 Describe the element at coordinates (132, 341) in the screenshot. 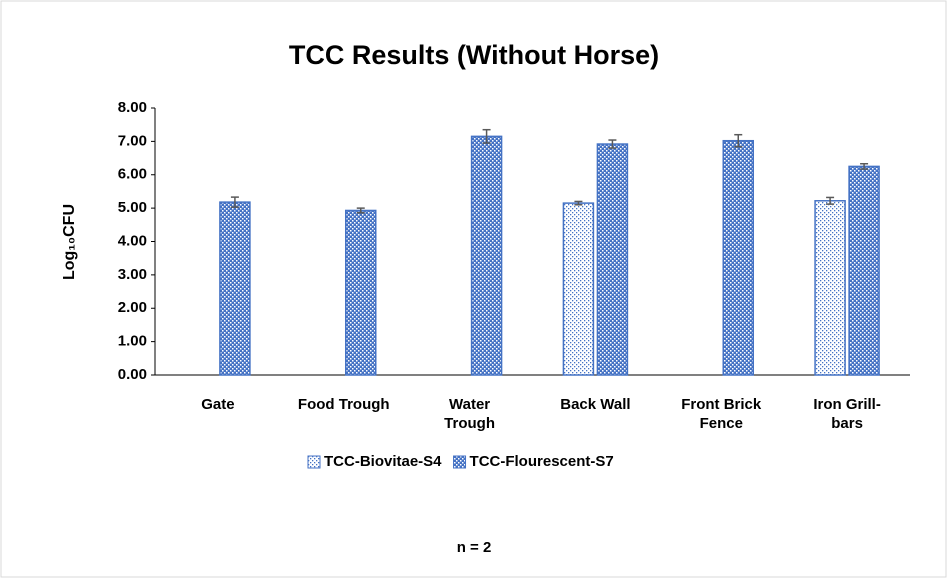

I see `y-tick-label: 1.00` at that location.